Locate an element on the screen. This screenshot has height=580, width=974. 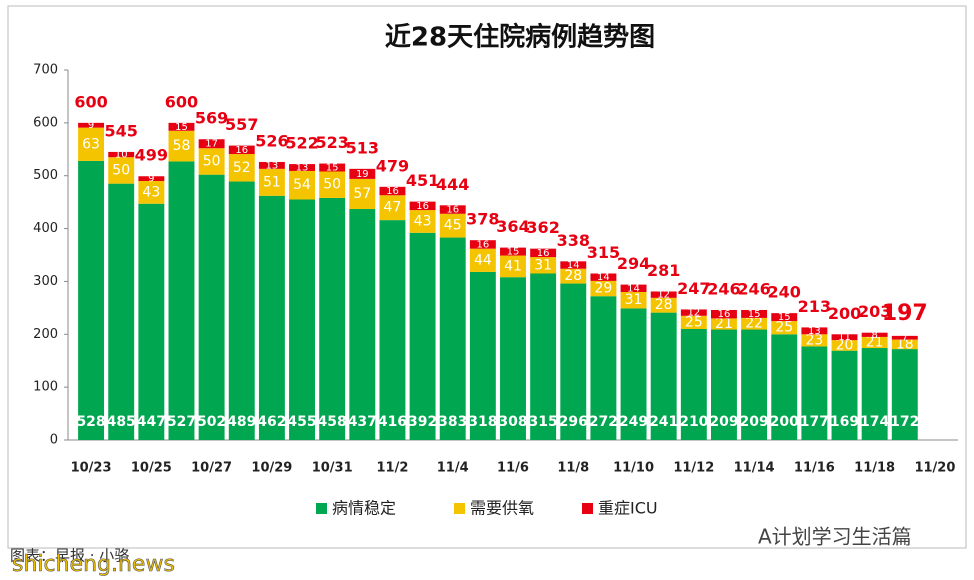
value-label: 9 is located at coordinates (151, 179).